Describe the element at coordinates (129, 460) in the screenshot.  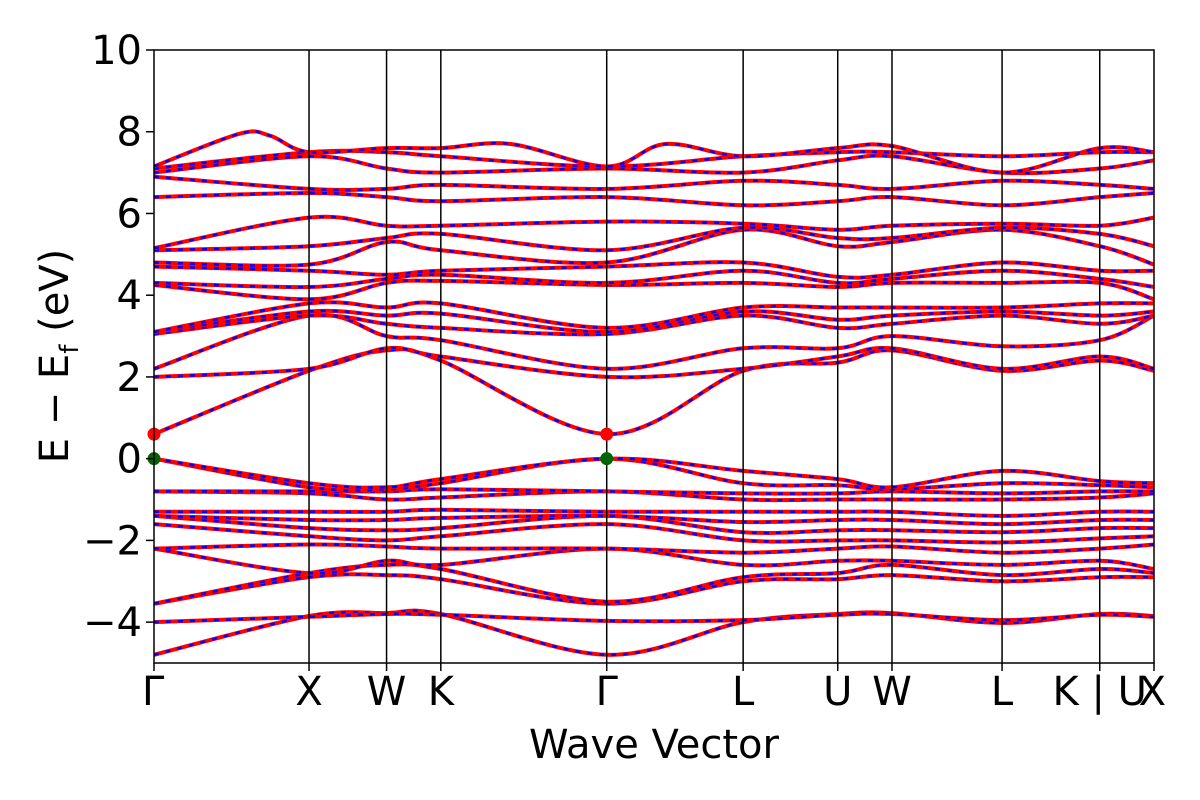
I see `y-tick-label-2: 0` at that location.